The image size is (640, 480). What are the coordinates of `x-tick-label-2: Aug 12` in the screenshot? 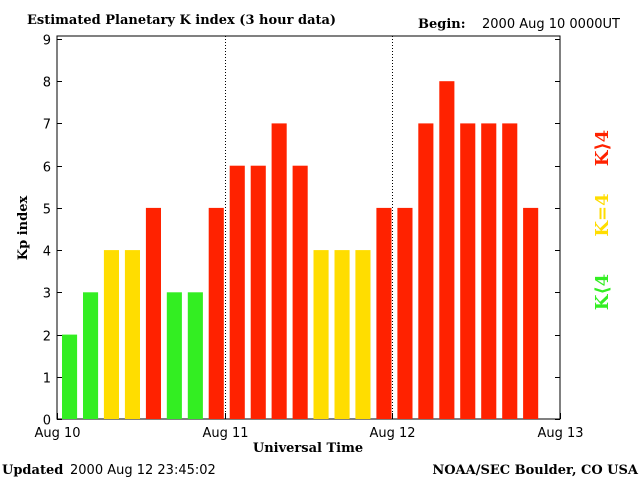 It's located at (392, 433).